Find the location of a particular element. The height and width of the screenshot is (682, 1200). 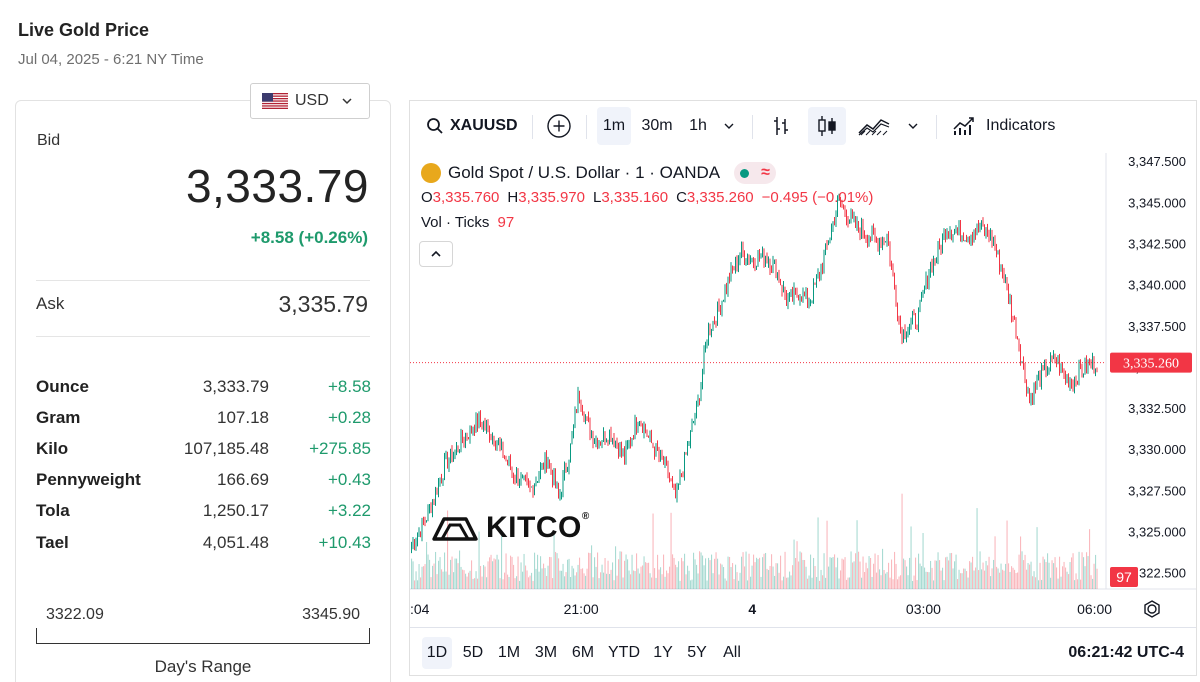

unit-row-ounce: Ounce 3,333.79 +8.58 is located at coordinates (203, 386).